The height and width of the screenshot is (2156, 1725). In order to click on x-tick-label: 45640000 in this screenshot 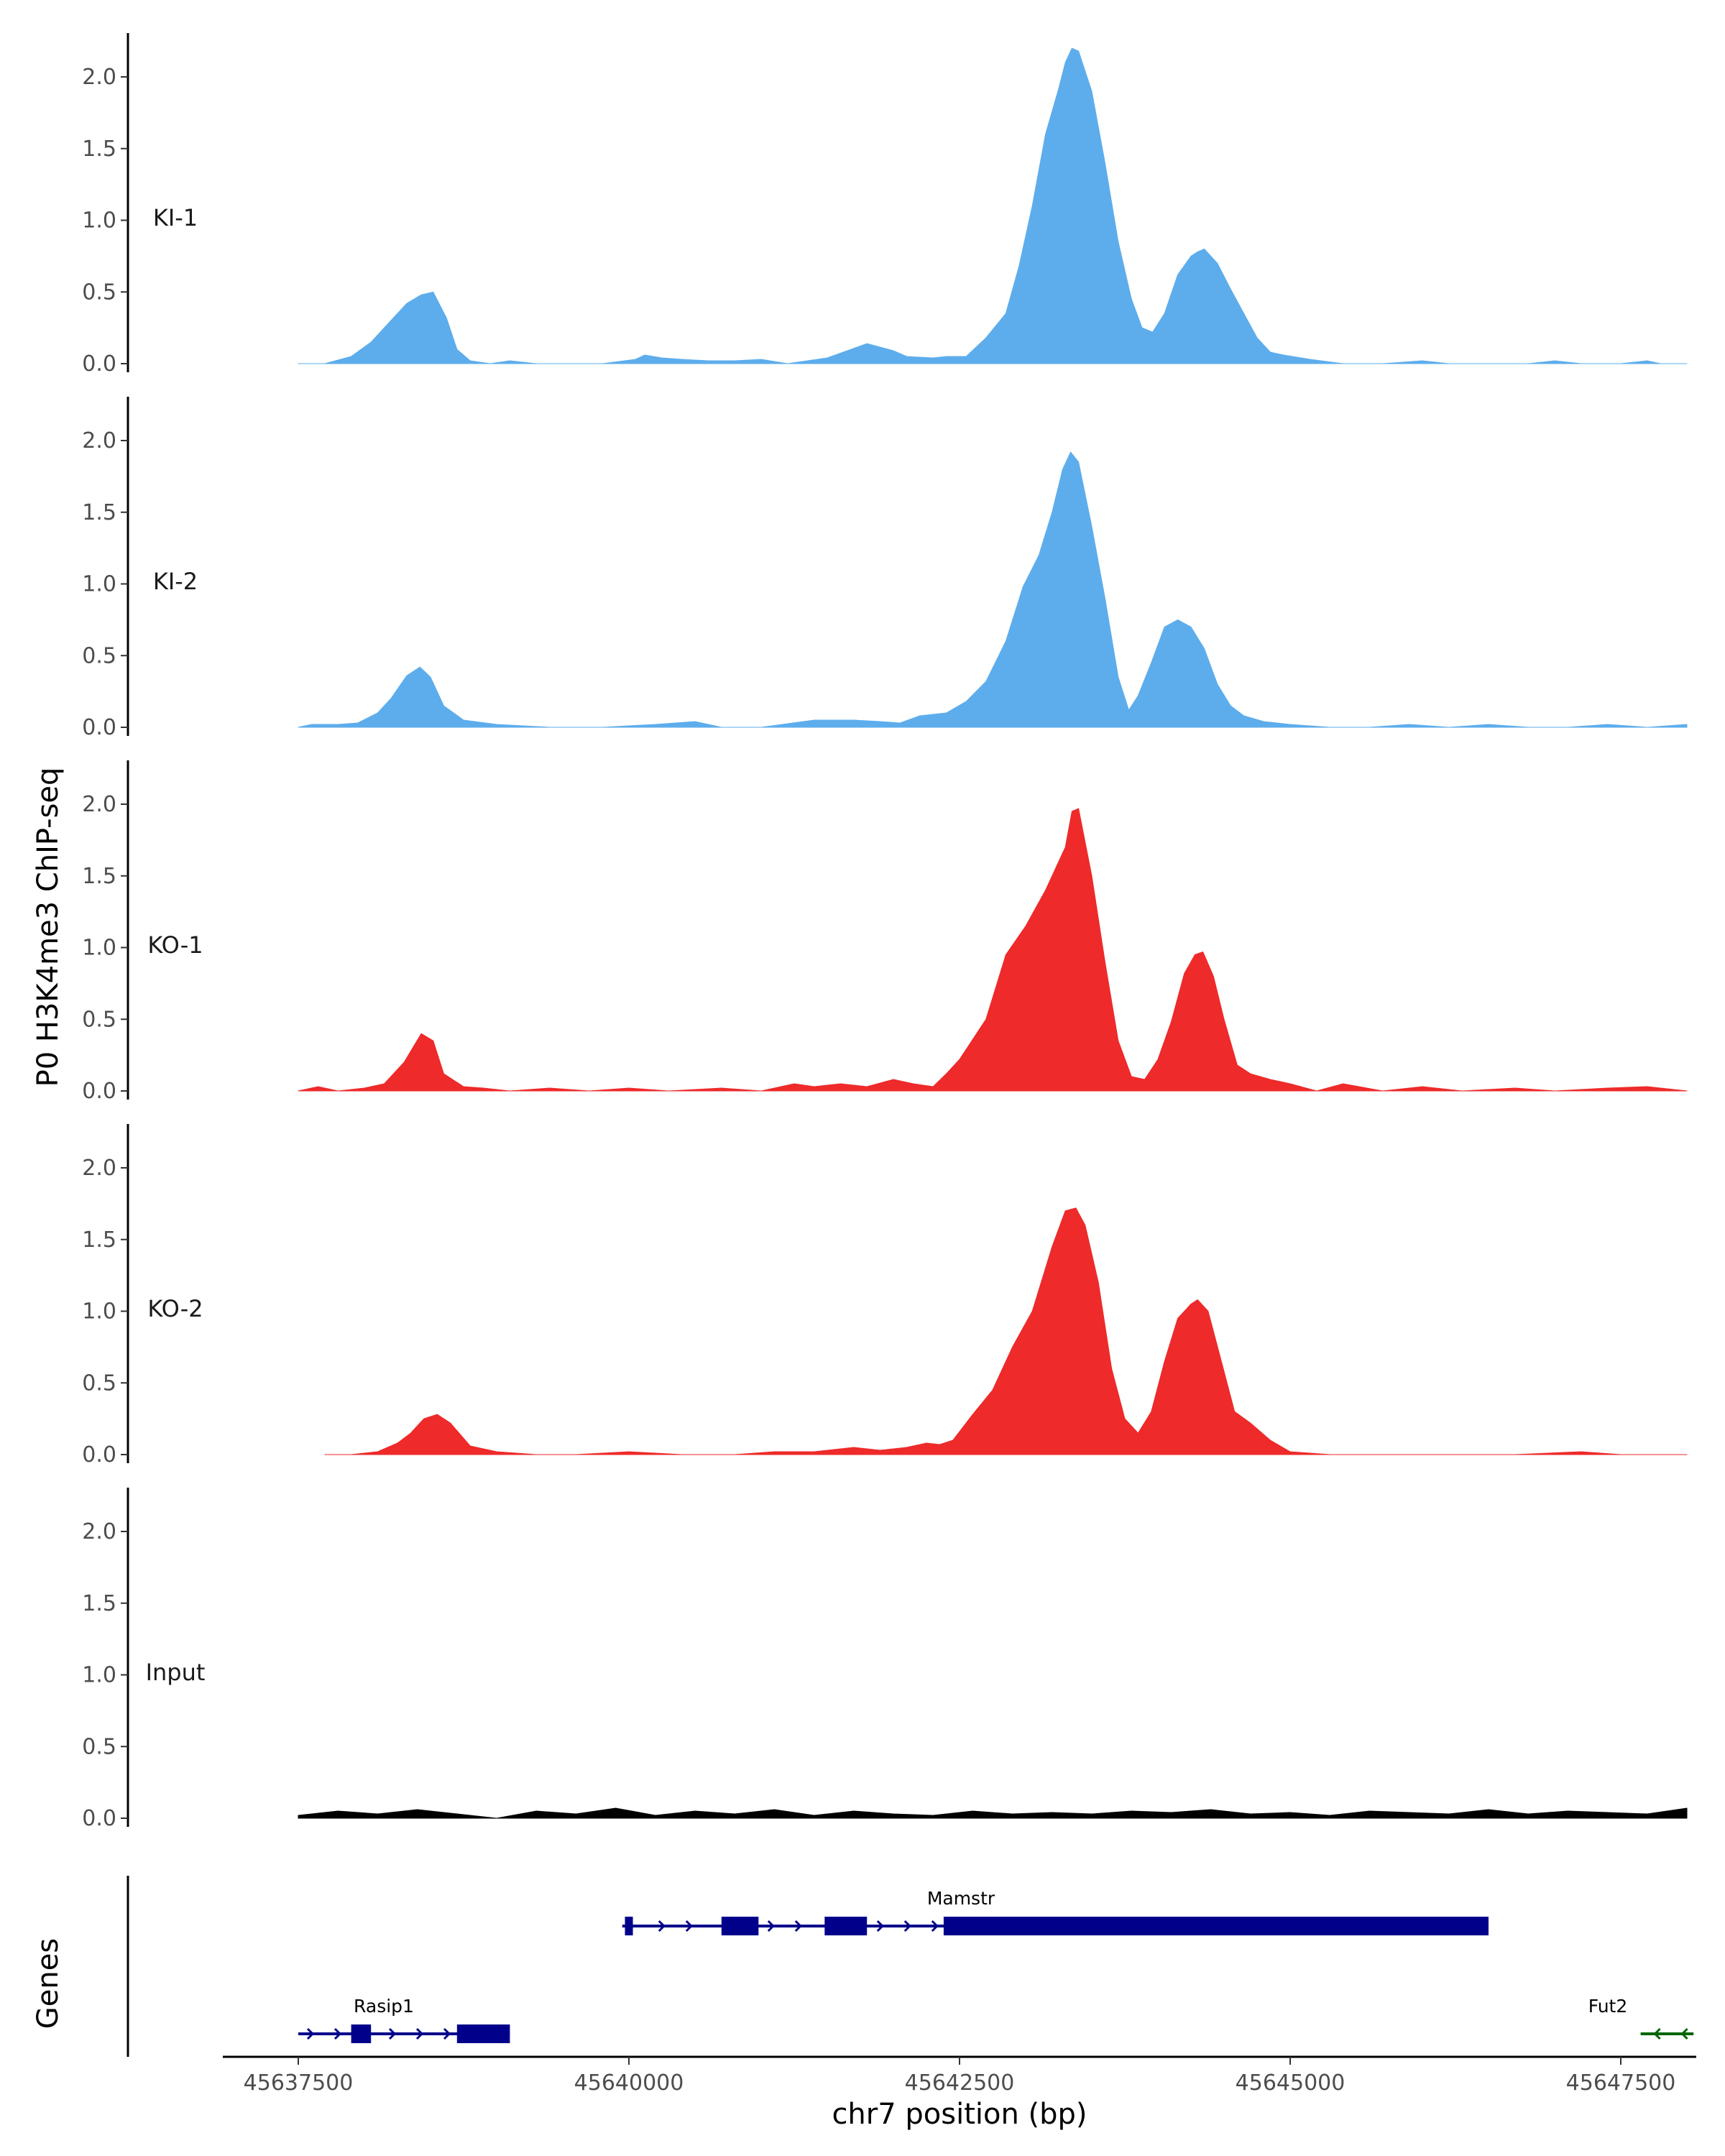, I will do `click(629, 2083)`.